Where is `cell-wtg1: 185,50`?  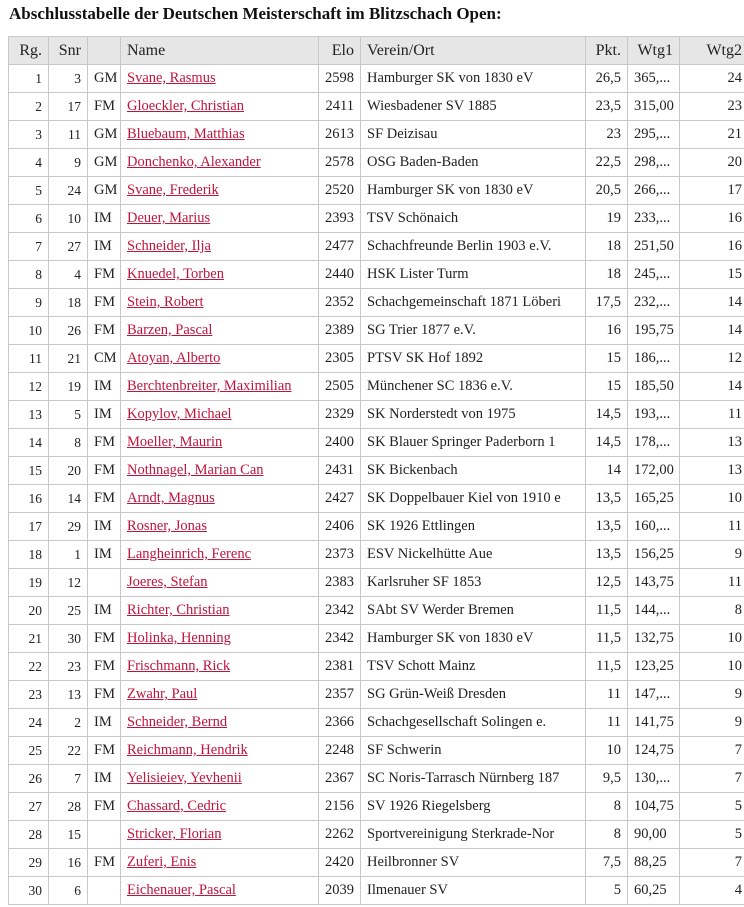 cell-wtg1: 185,50 is located at coordinates (653, 386).